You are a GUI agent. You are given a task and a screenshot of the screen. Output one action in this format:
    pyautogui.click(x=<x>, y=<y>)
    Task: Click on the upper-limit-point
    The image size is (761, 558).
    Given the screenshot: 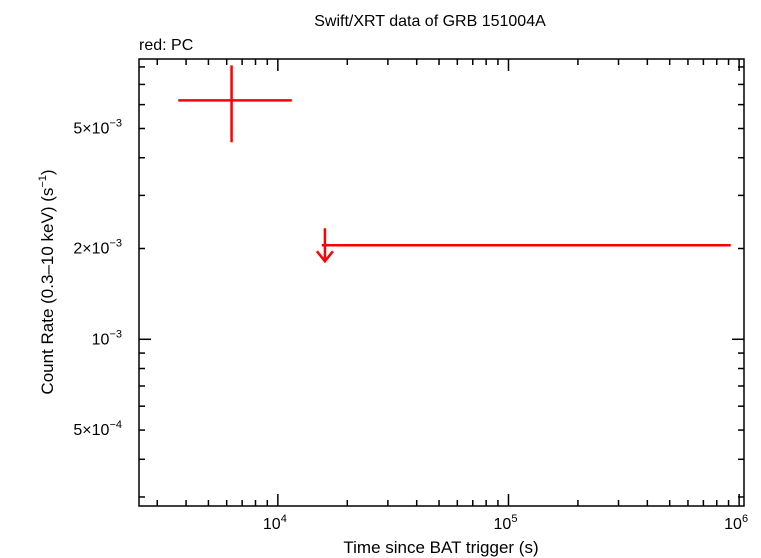 What is the action you would take?
    pyautogui.click(x=523, y=246)
    